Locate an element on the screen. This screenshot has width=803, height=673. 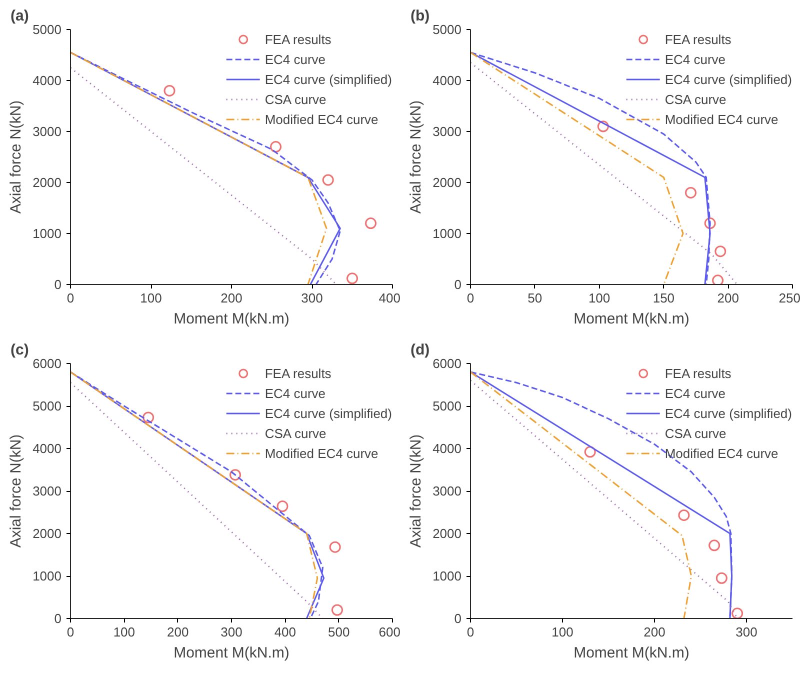
chart-title: (b) is located at coordinates (420, 16).